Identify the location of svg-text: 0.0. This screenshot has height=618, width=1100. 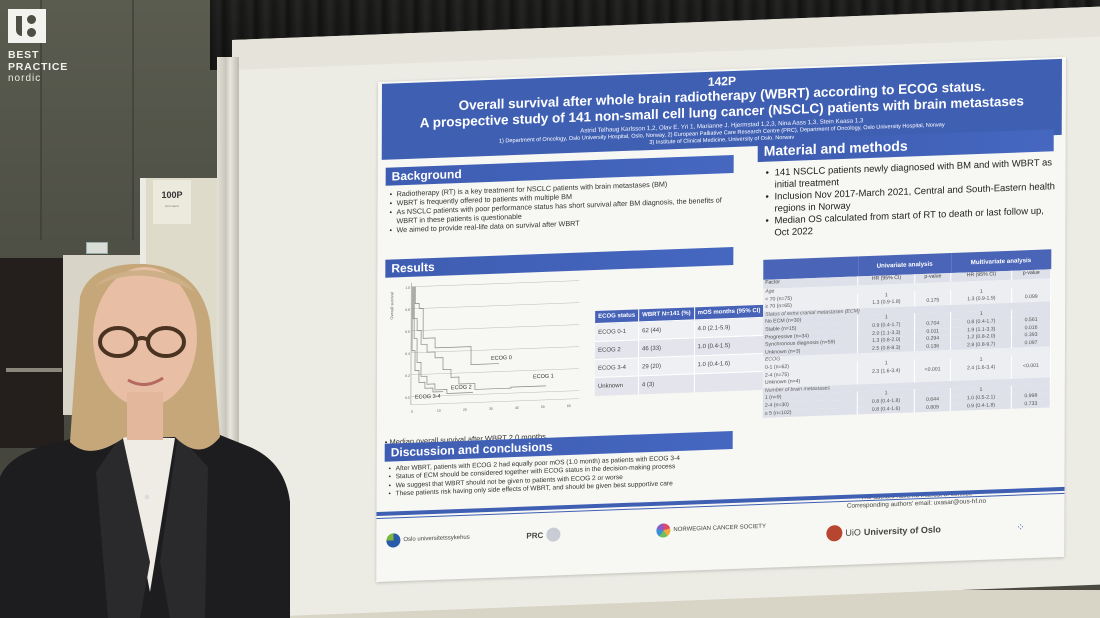
(407, 398).